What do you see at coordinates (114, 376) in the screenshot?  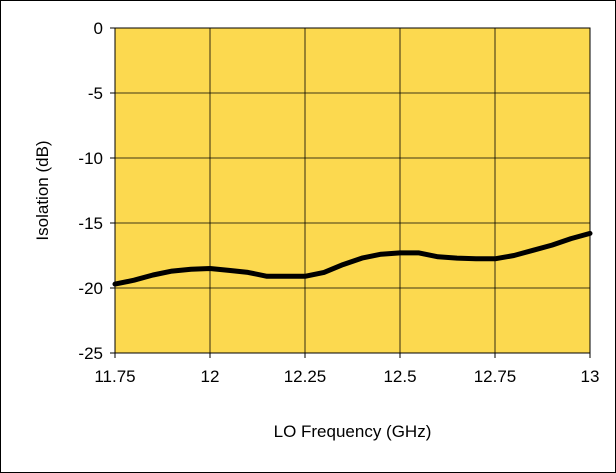 I see `x-tick-label: 11.75` at bounding box center [114, 376].